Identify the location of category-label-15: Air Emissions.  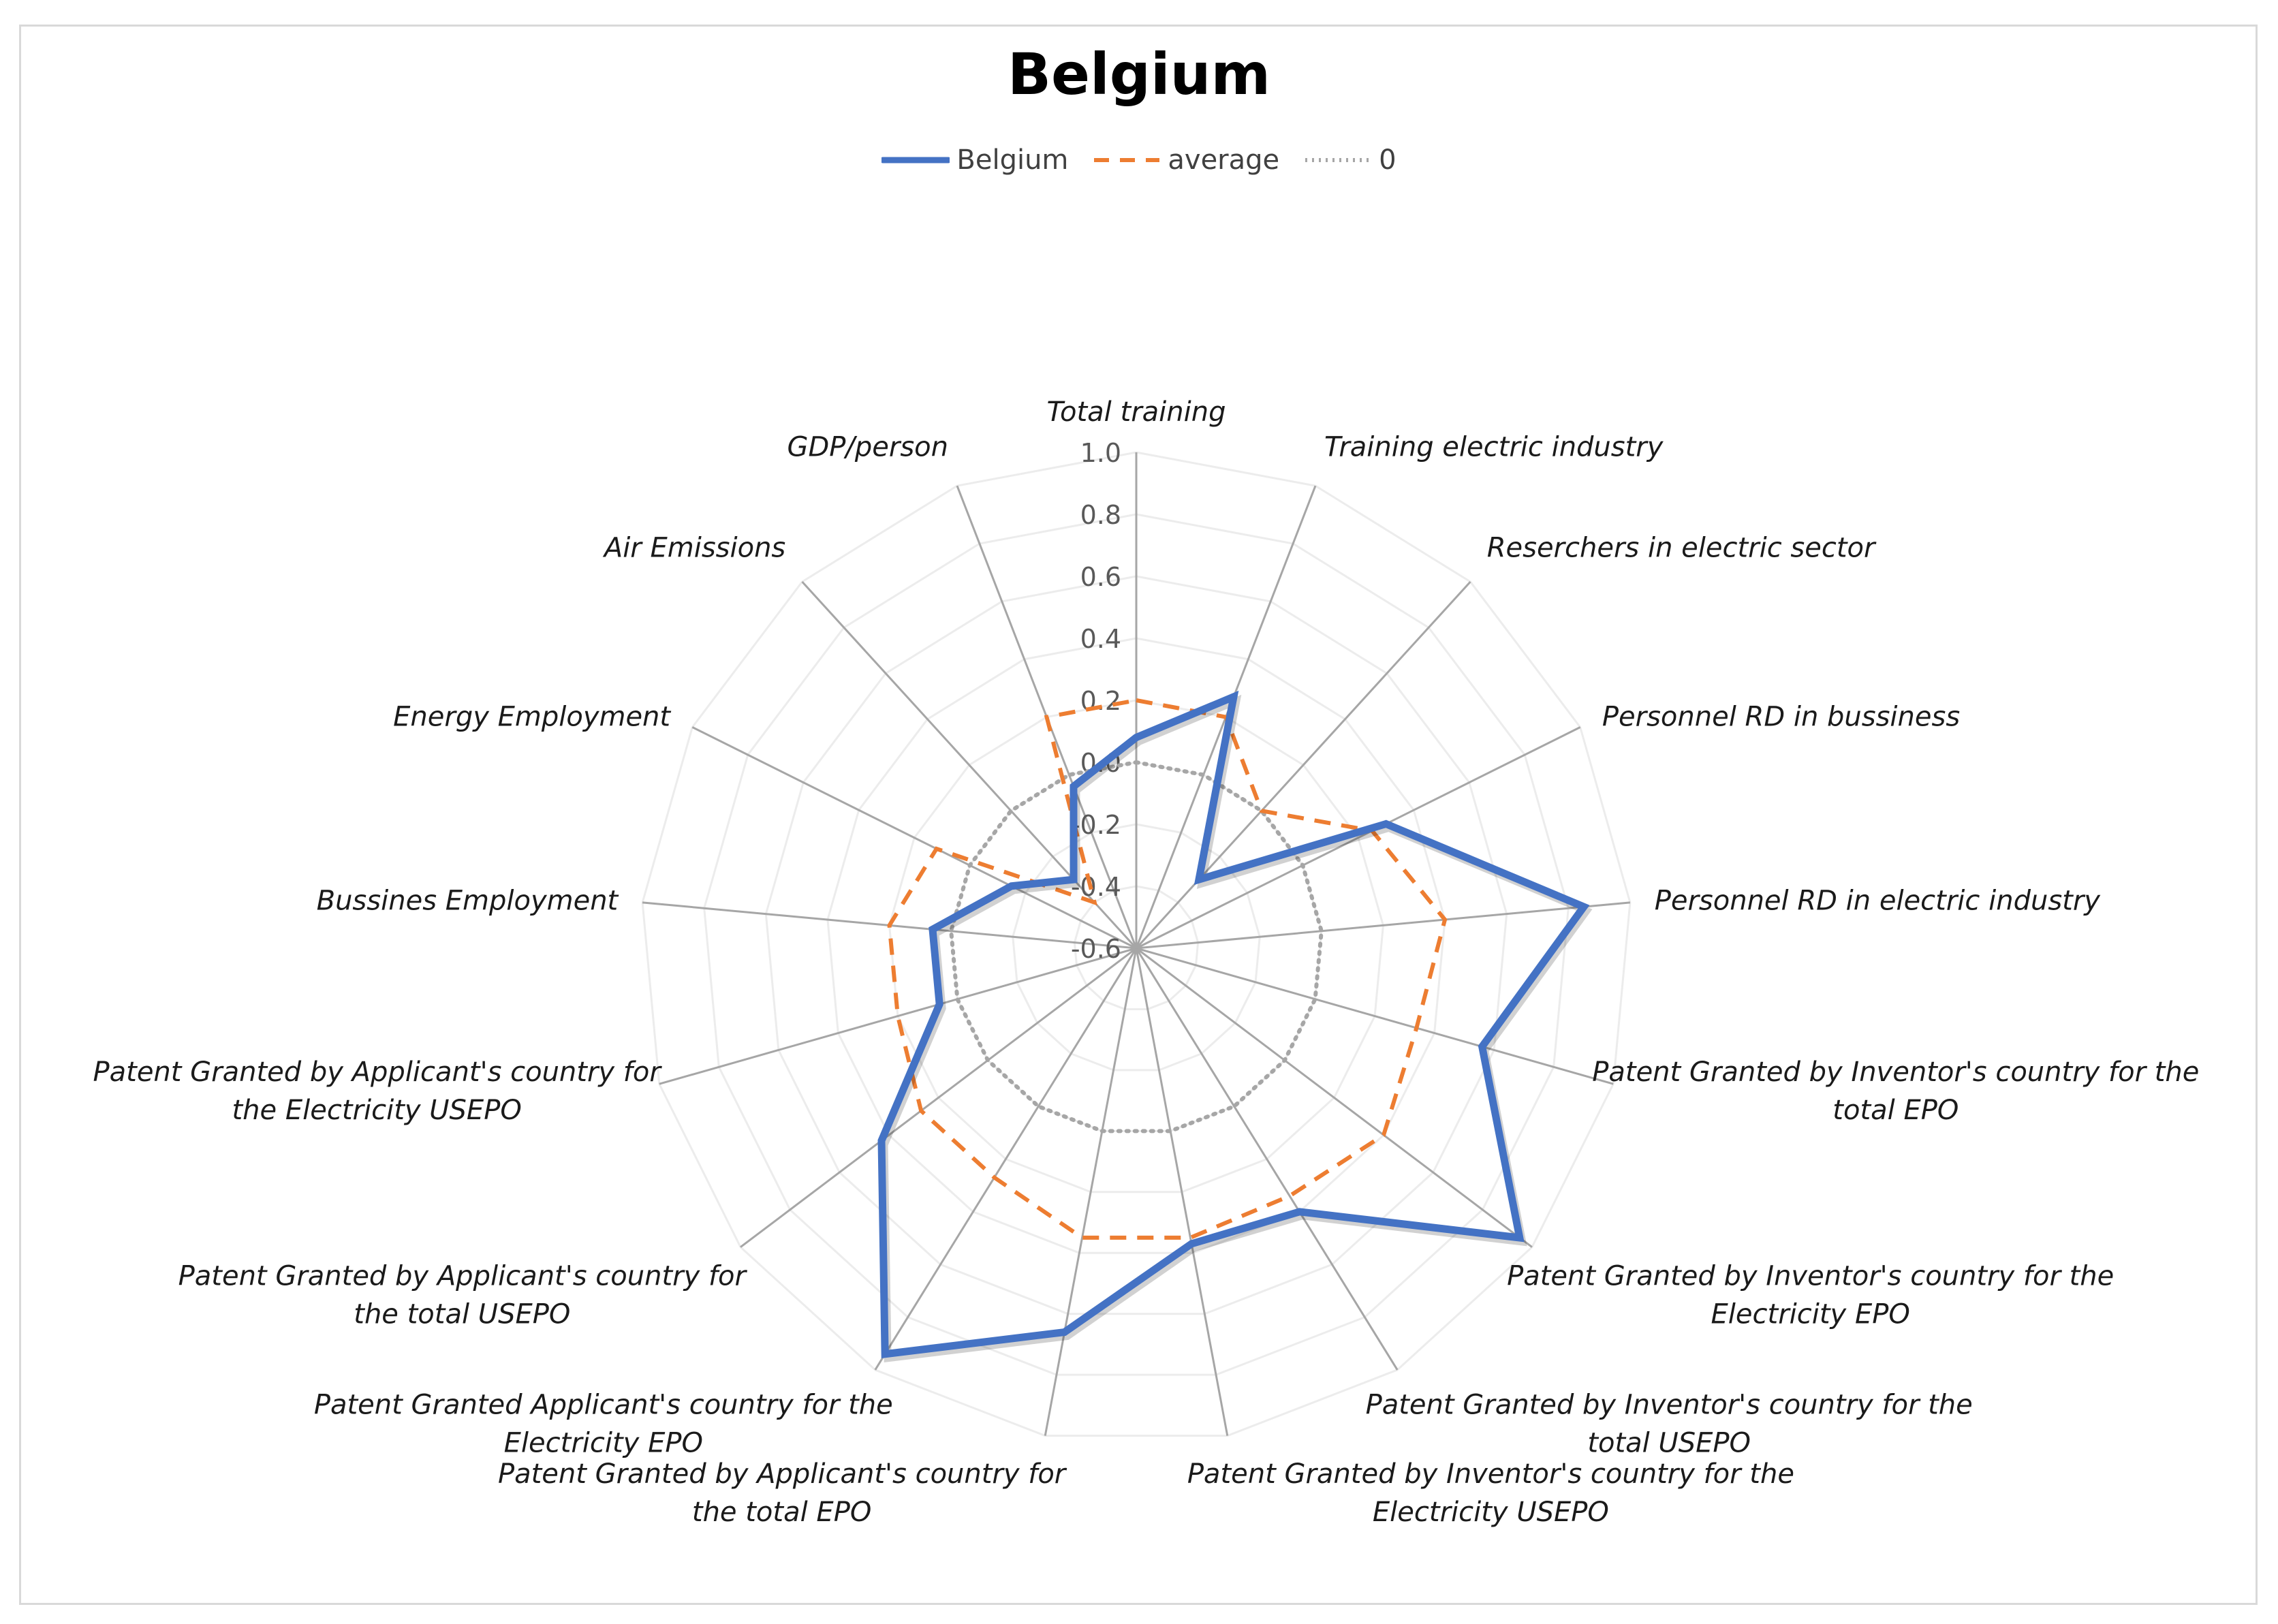
(693, 547).